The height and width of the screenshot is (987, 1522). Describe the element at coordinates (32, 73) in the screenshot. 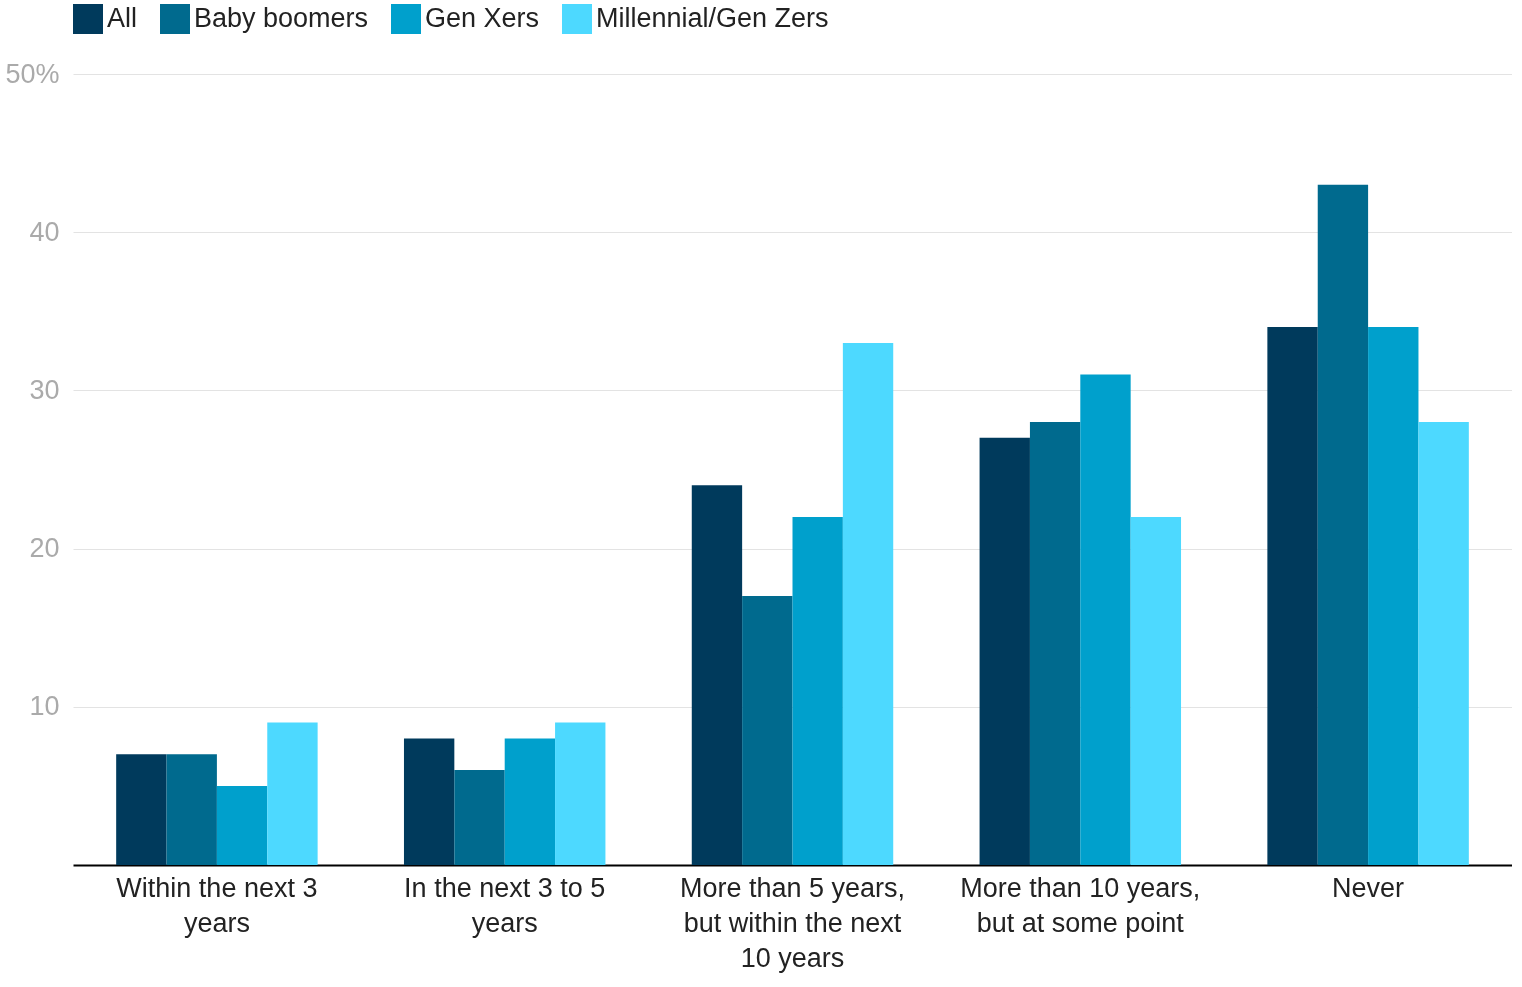

I see `y-tick-label: 50%` at that location.